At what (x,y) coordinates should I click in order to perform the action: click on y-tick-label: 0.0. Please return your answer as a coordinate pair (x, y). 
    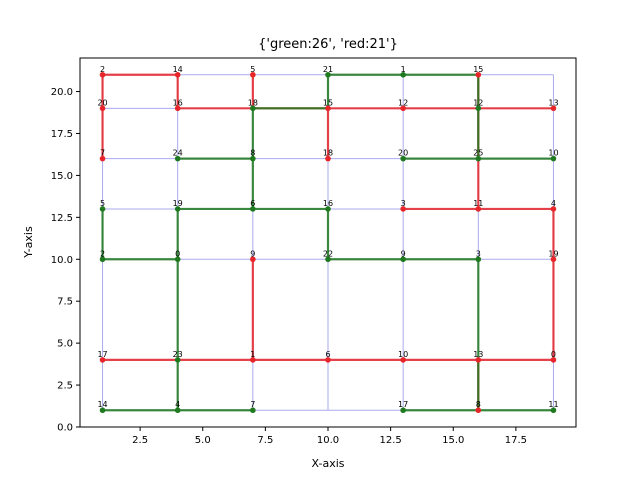
    Looking at the image, I should click on (65, 428).